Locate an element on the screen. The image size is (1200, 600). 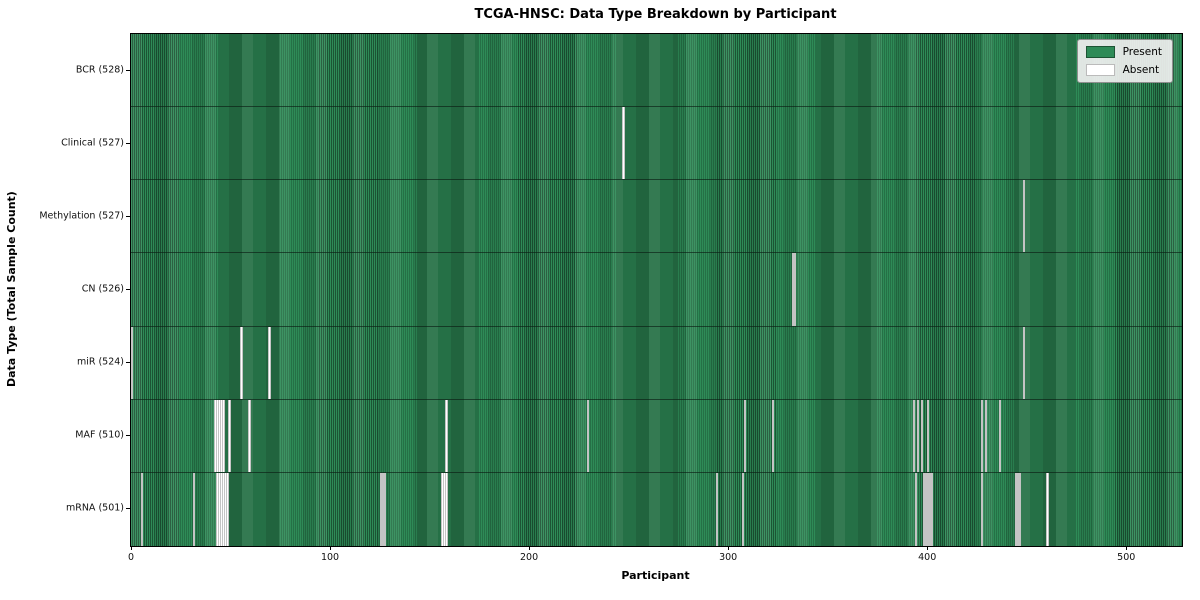
legend-entry-absent: Absent is located at coordinates (1123, 70).